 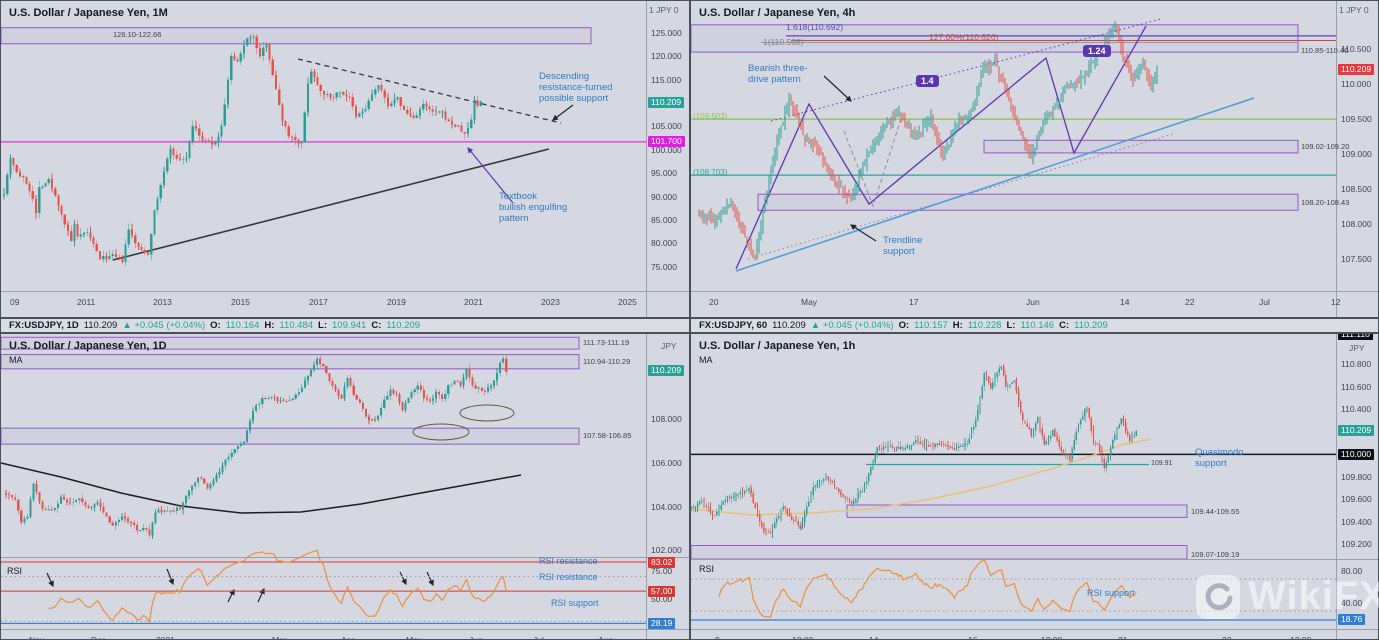 I want to click on price-badge: 110.209, so click(x=666, y=102).